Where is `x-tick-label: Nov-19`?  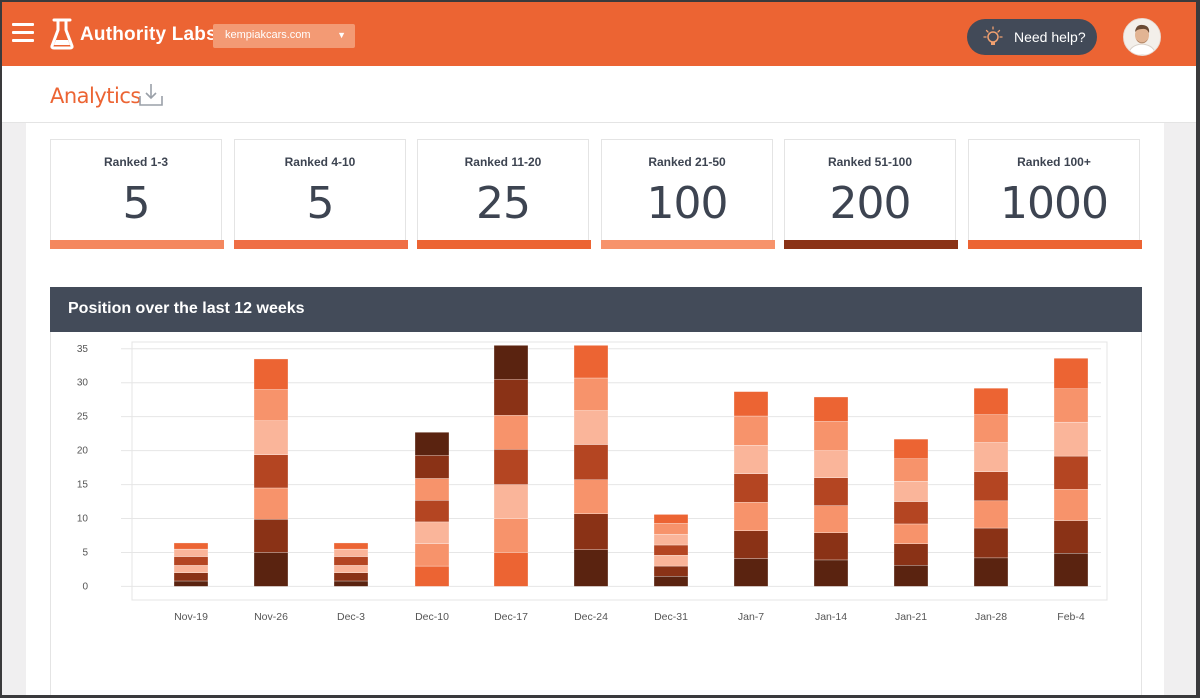
x-tick-label: Nov-19 is located at coordinates (191, 617).